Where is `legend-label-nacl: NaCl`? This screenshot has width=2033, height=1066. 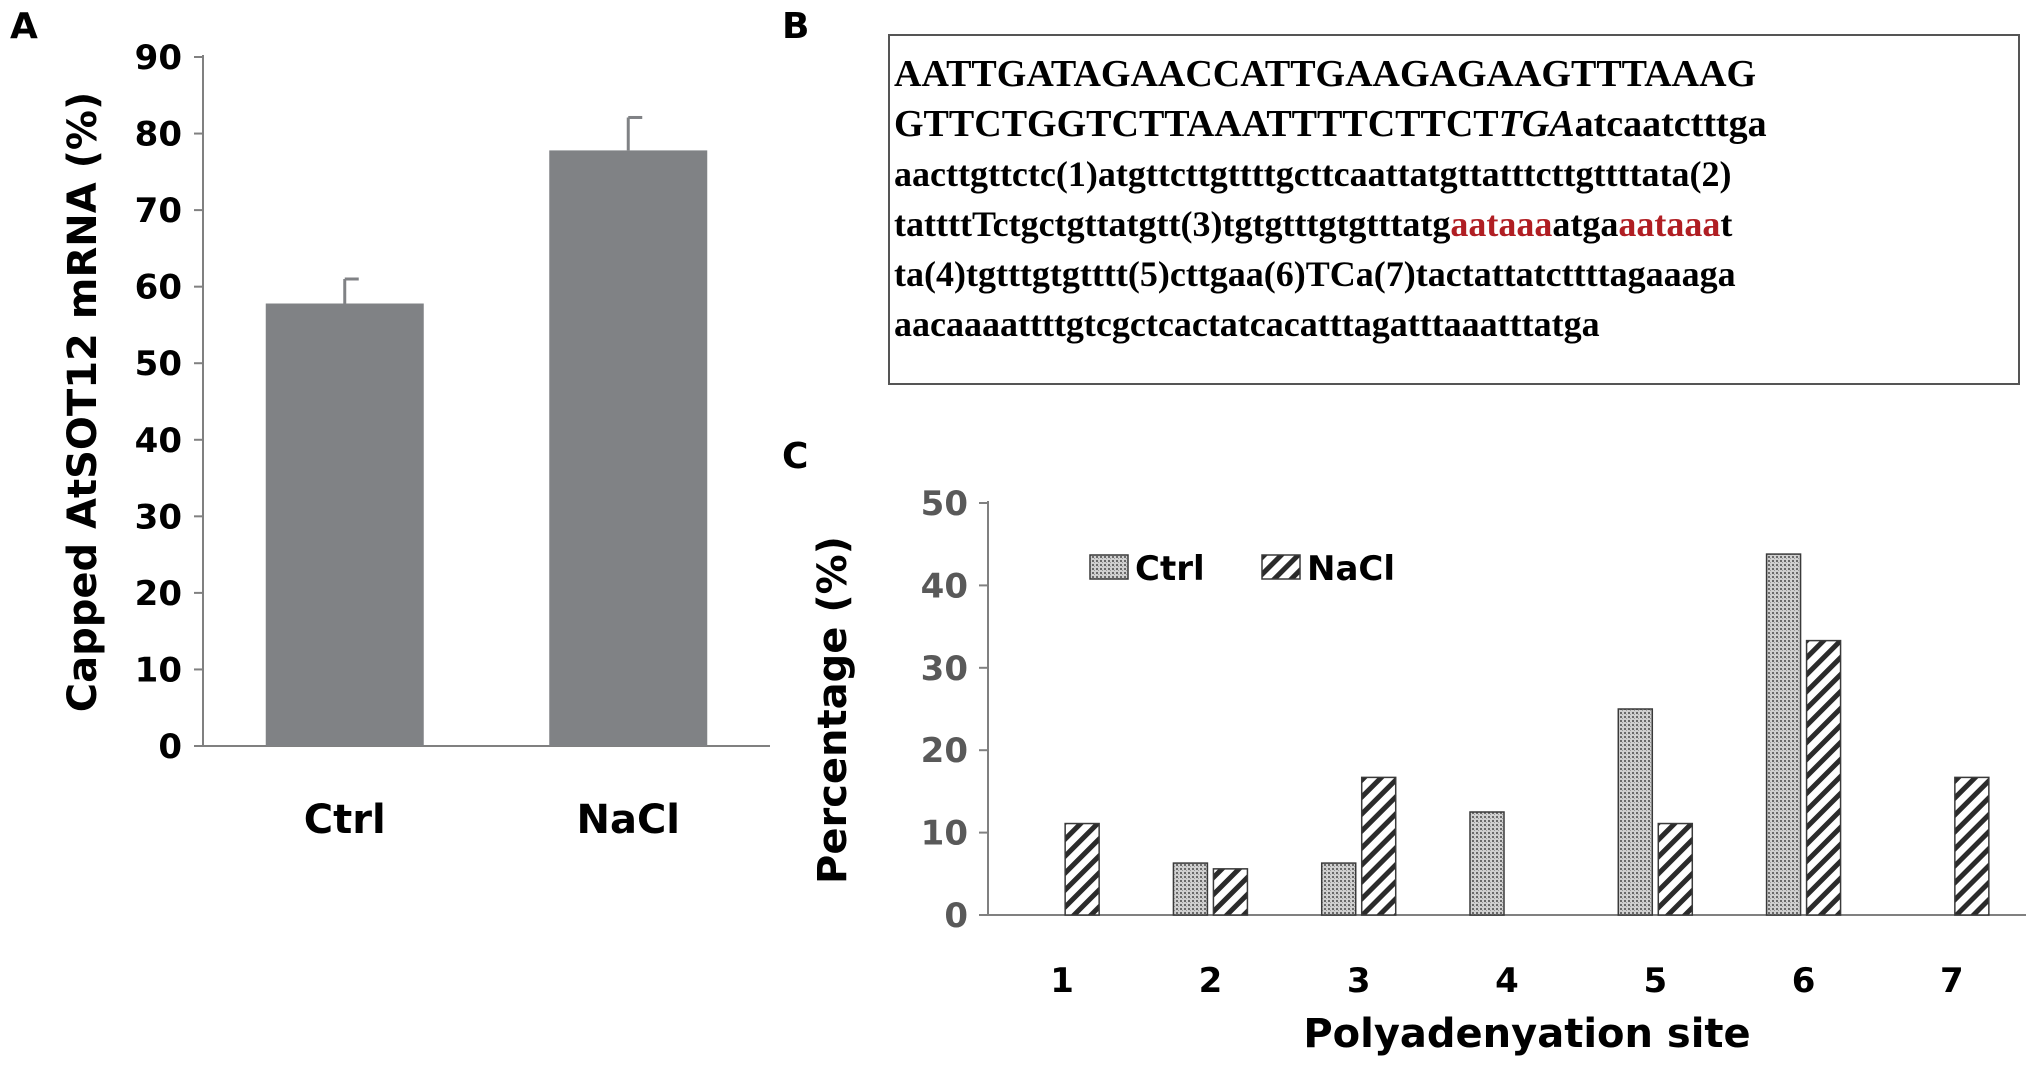 legend-label-nacl: NaCl is located at coordinates (1351, 569).